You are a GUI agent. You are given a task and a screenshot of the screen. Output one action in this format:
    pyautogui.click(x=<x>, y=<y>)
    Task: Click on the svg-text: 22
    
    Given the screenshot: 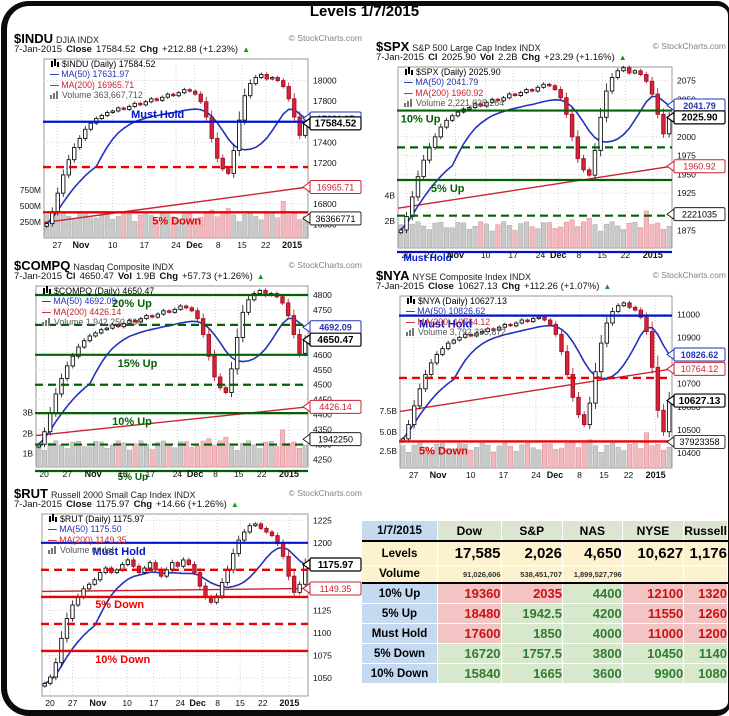 What is the action you would take?
    pyautogui.click(x=262, y=474)
    